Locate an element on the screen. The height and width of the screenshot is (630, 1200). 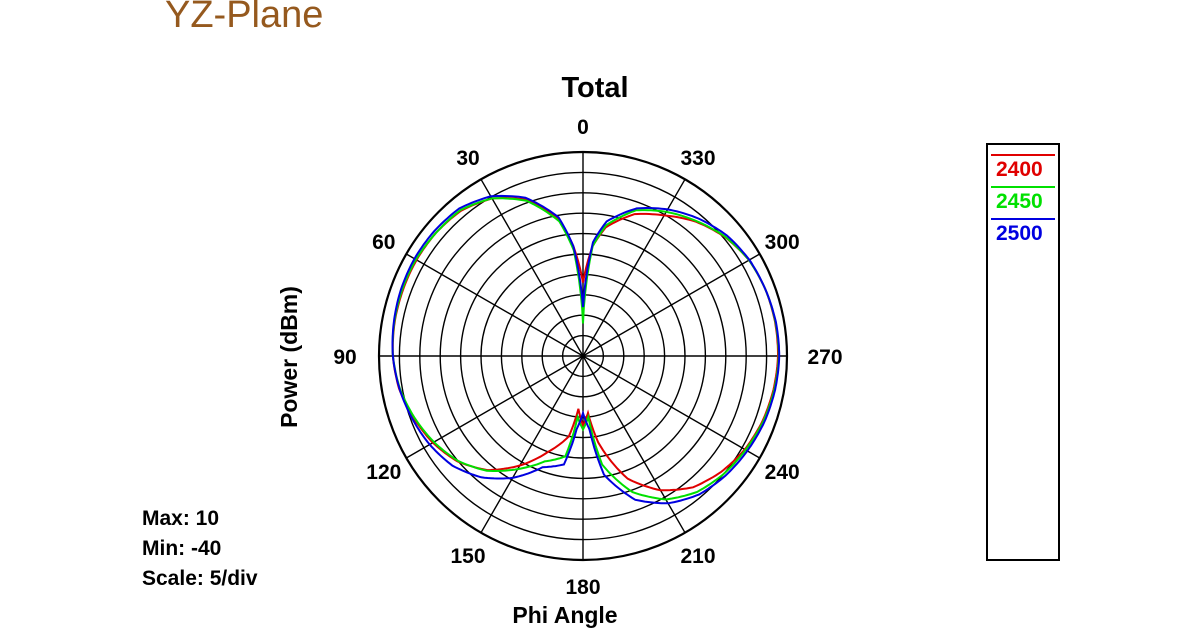
legend-label: 2400 is located at coordinates (1019, 169).